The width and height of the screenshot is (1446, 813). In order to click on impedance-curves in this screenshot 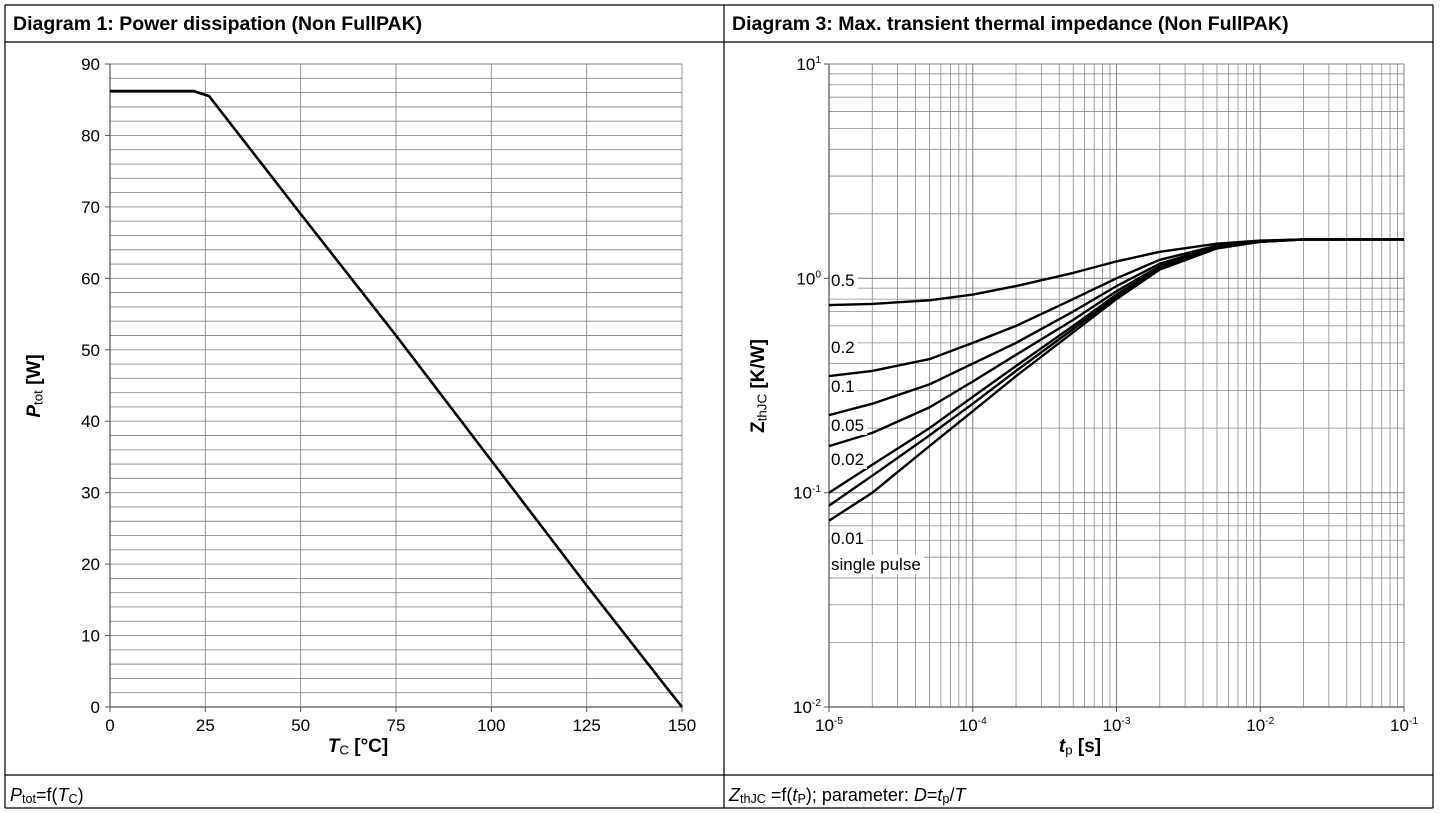, I will do `click(1116, 380)`.